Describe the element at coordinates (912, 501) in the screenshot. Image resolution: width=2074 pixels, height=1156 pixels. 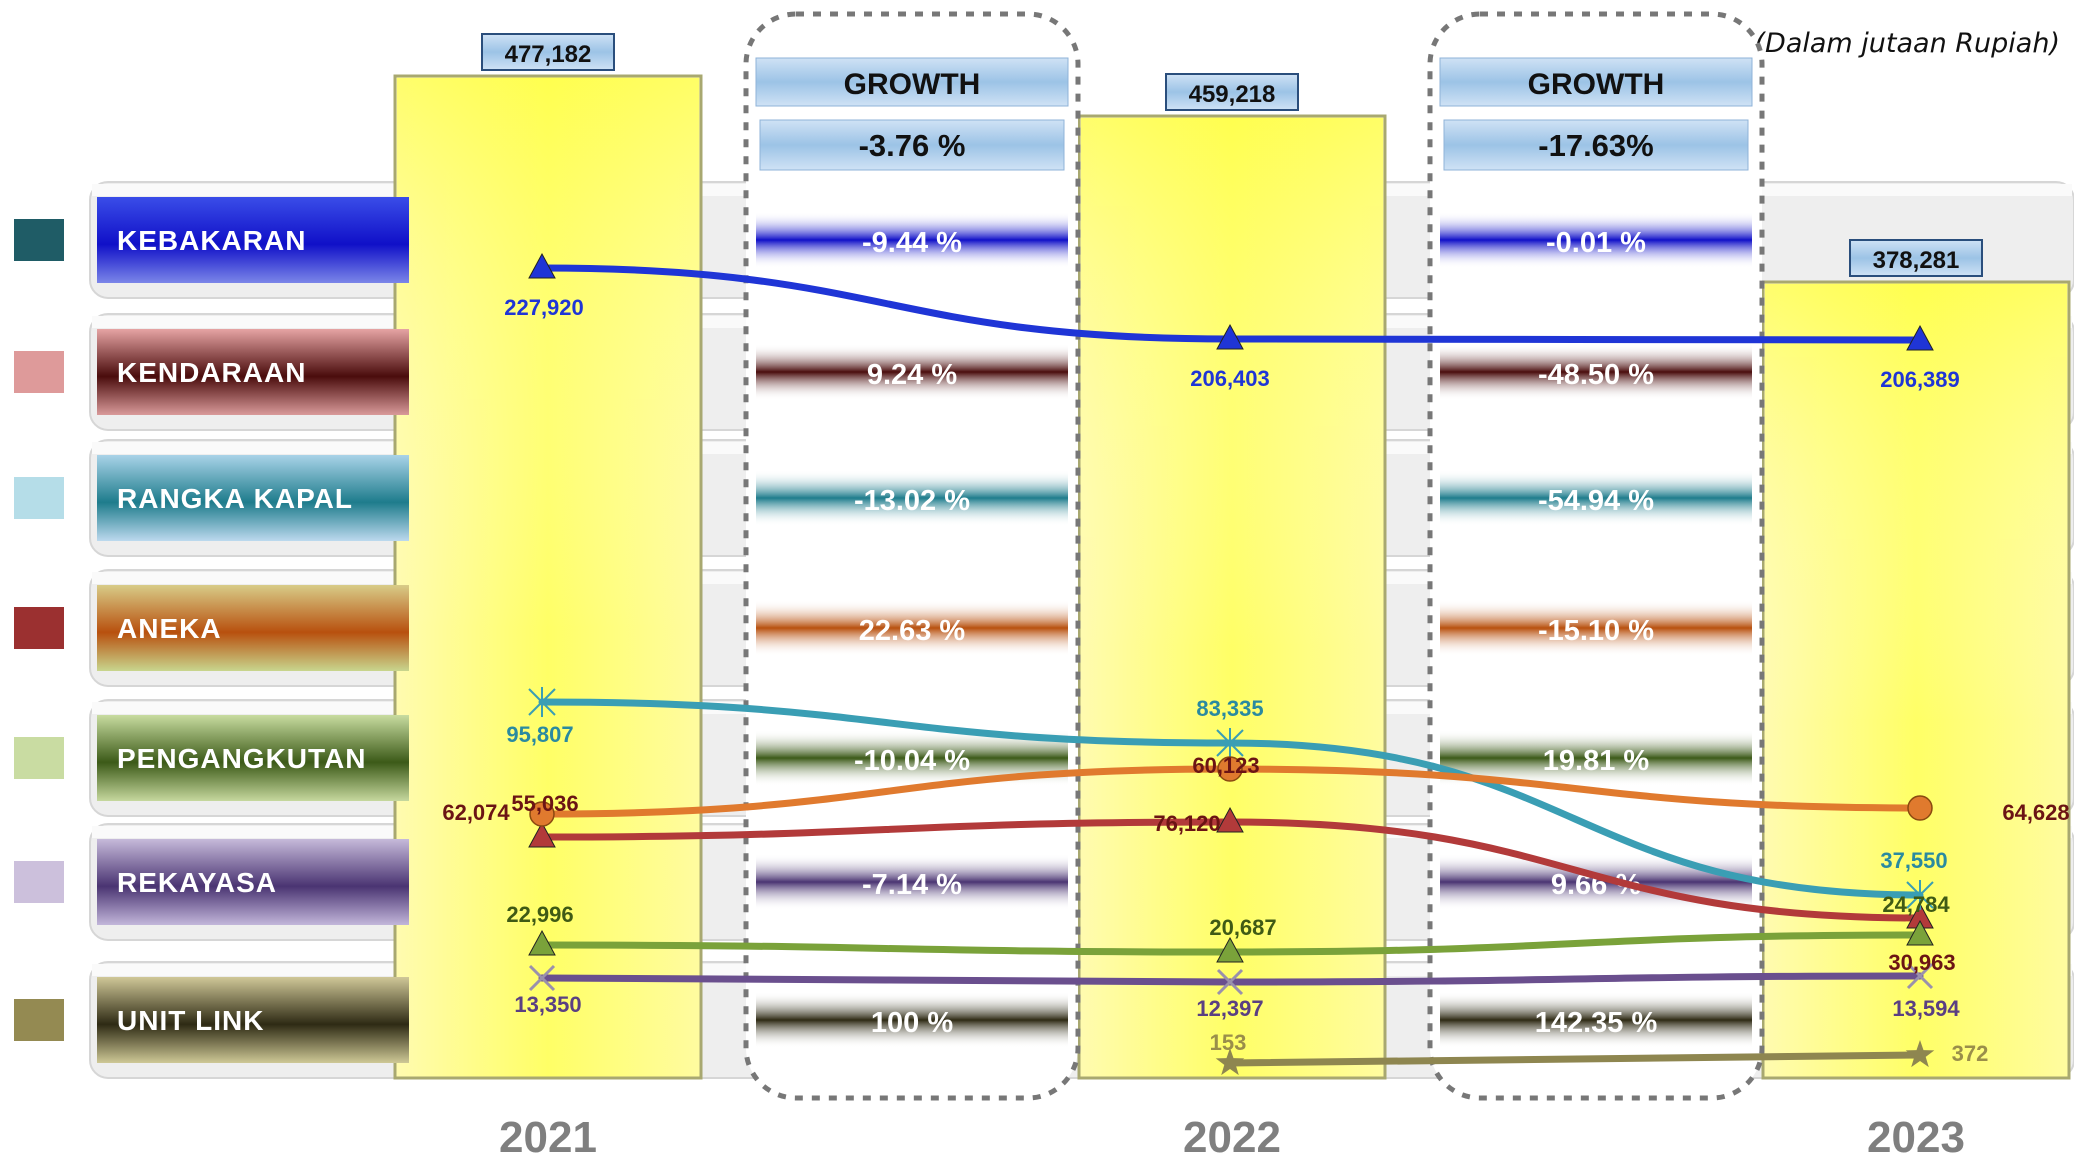
I see `growth-row-value: -13.02 %` at that location.